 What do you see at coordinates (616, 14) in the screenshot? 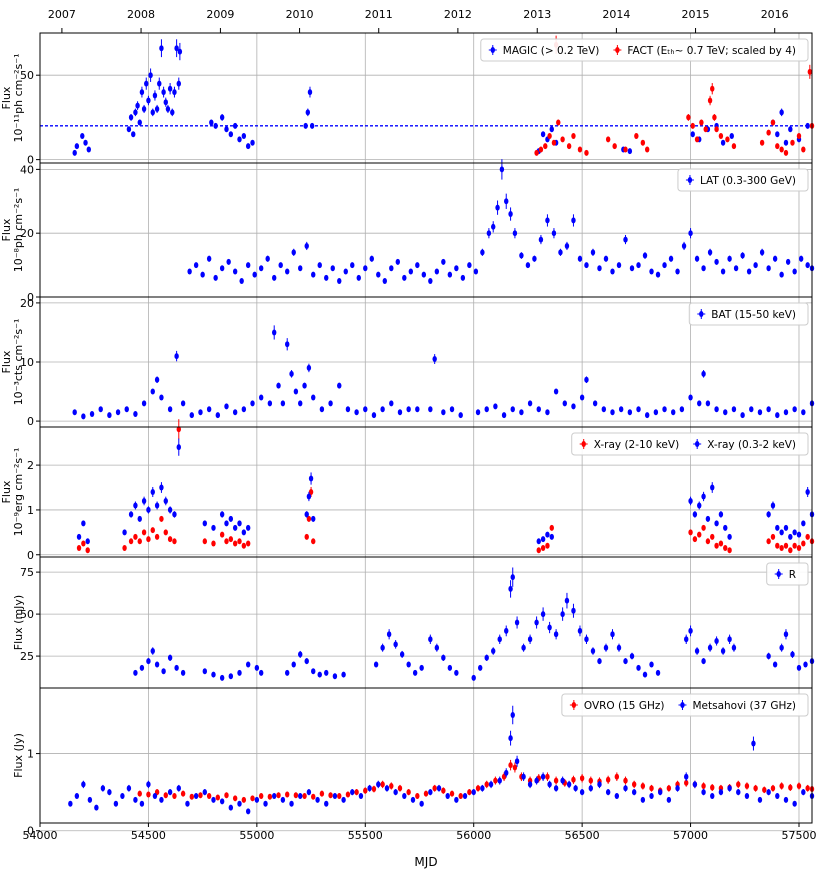
I see `year-tick-label: 2014` at bounding box center [616, 14].